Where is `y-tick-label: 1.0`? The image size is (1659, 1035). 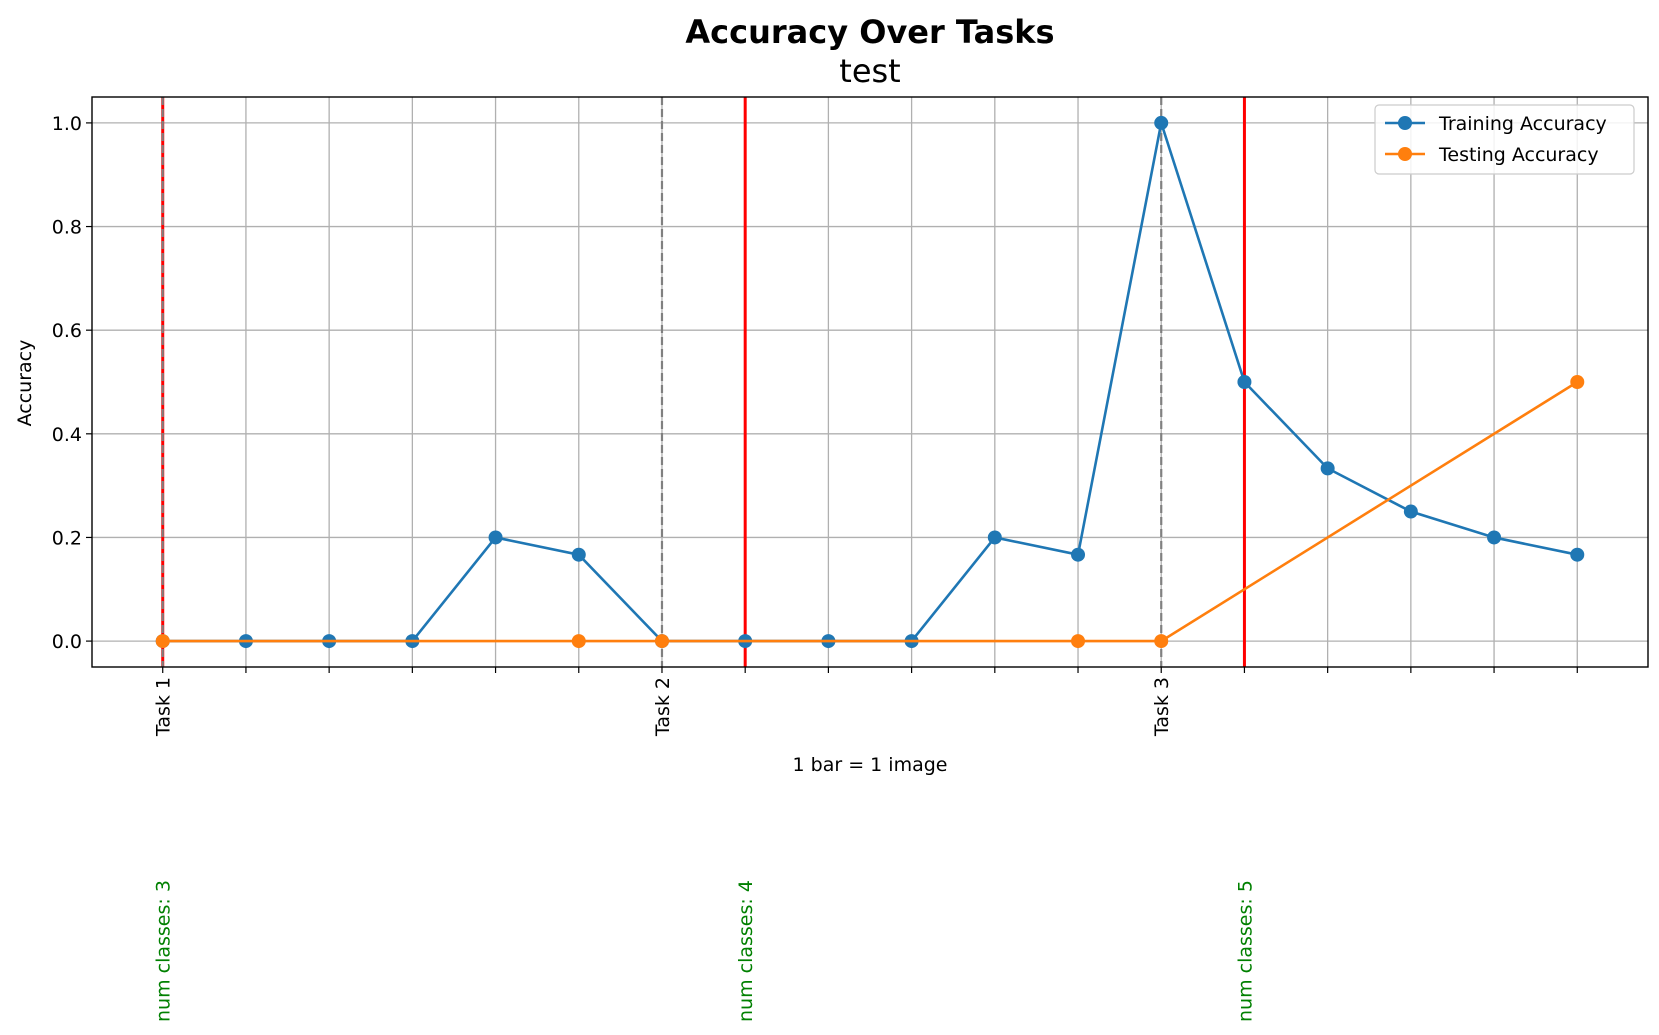
y-tick-label: 1.0 is located at coordinates (67, 124).